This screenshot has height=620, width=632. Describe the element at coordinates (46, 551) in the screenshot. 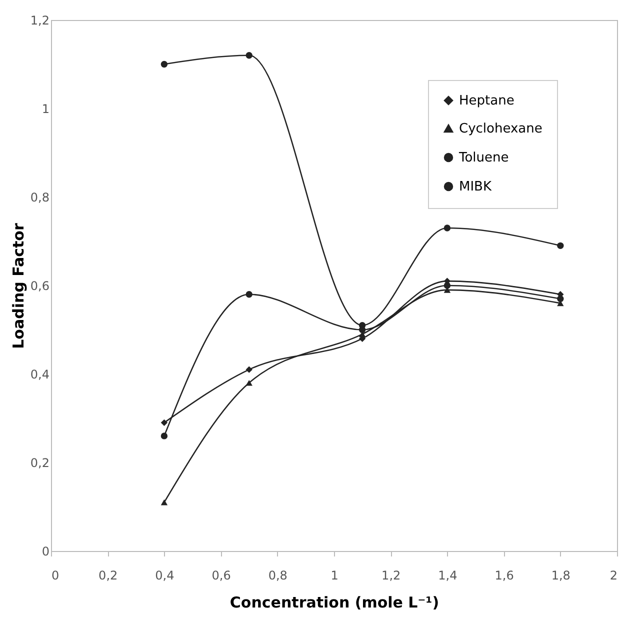

I see `y-tick-label: 0` at that location.